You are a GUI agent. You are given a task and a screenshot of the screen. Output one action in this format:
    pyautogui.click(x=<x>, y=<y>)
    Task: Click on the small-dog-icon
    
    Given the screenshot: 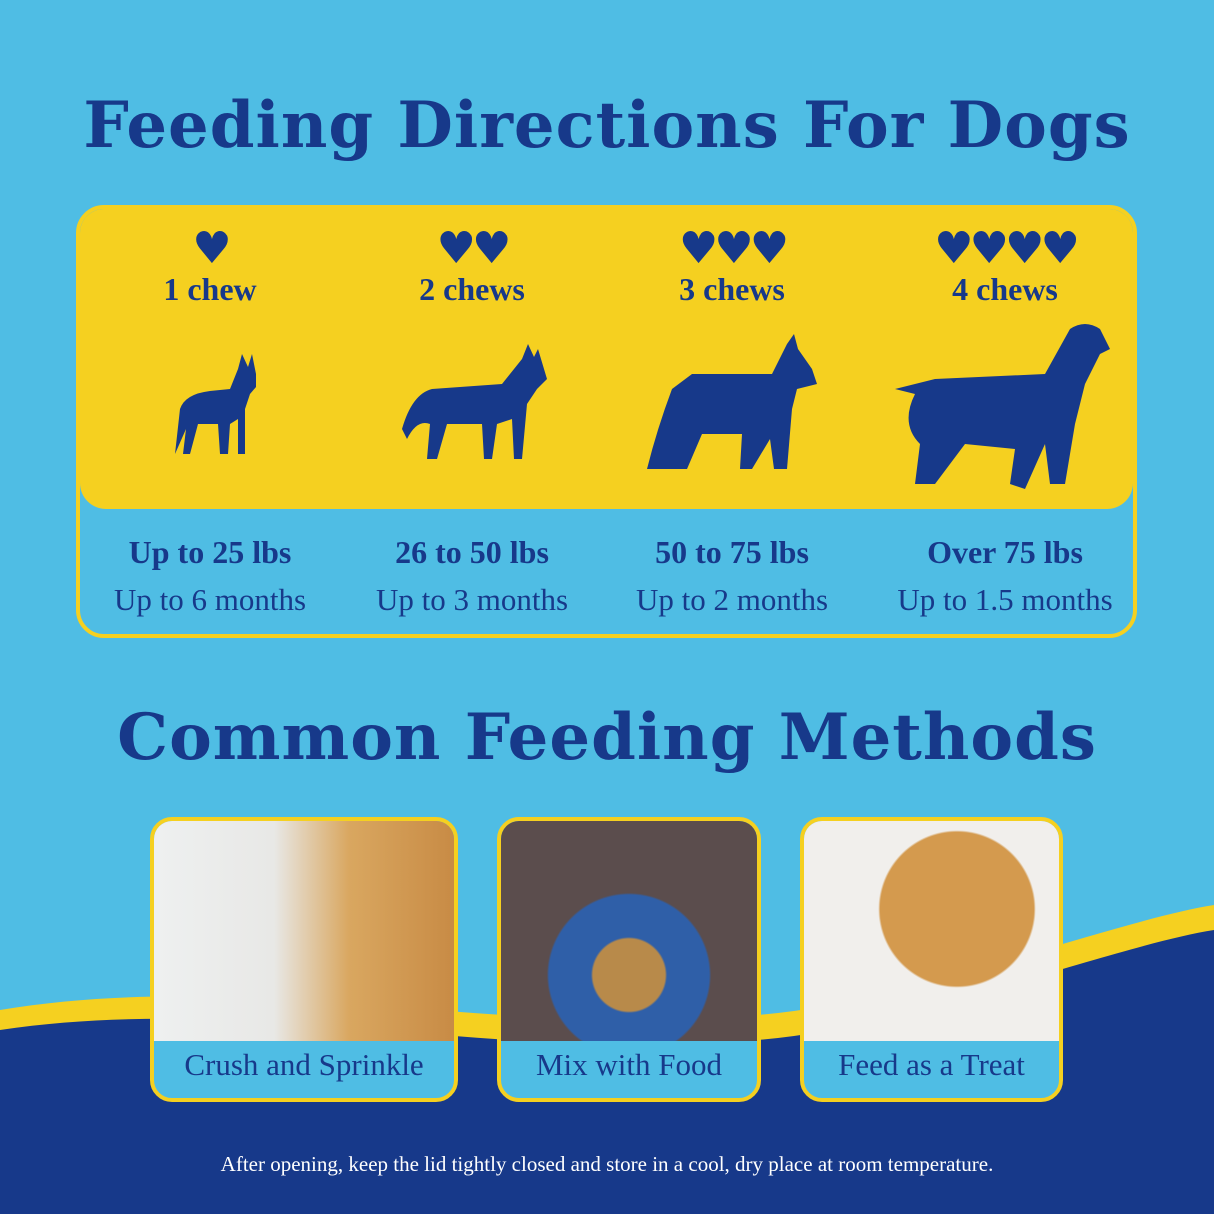 What is the action you would take?
    pyautogui.click(x=215, y=404)
    